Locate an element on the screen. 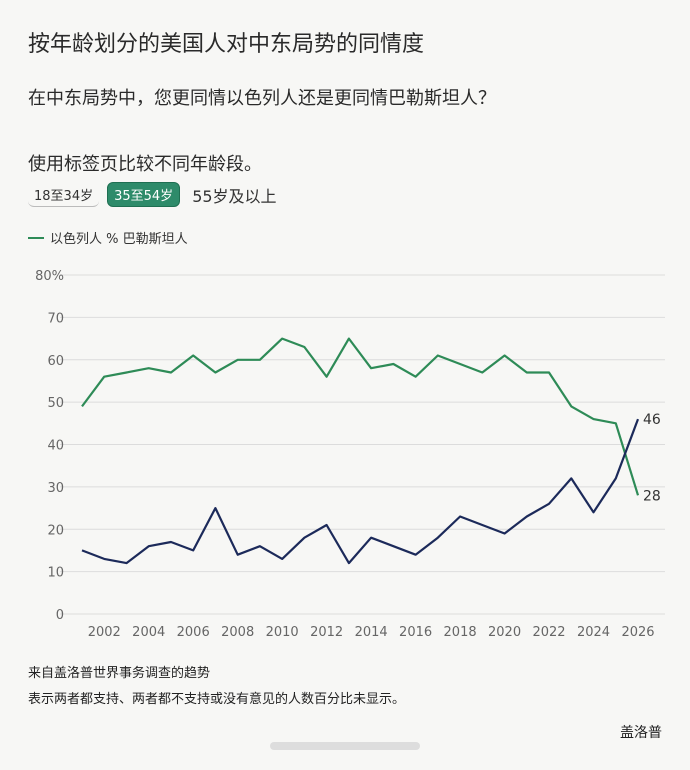  age-tabs: 18至34岁 35至54岁 55岁及以上 is located at coordinates (154, 194).